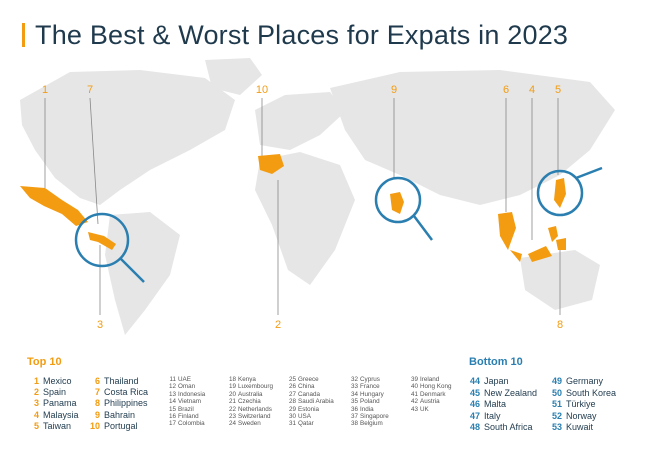 The height and width of the screenshot is (456, 645). I want to click on country-name: South Africa, so click(508, 427).